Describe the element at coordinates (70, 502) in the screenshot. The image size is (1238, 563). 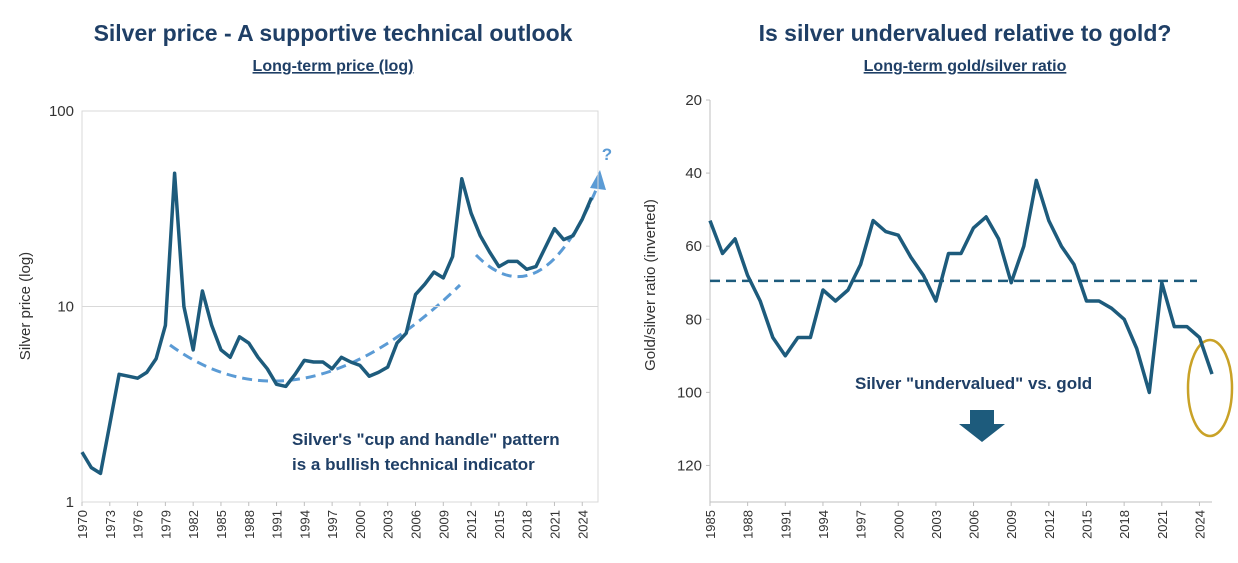
I see `y-tick-label: 1` at that location.